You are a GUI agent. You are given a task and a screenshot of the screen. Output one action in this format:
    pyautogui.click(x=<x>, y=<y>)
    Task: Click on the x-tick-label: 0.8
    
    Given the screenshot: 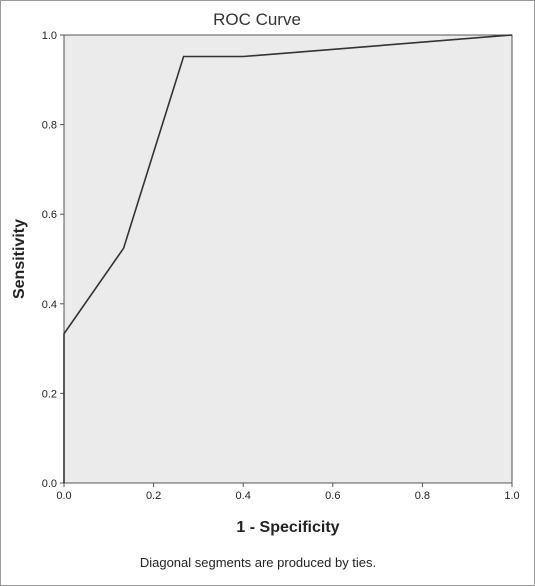 What is the action you would take?
    pyautogui.click(x=422, y=496)
    